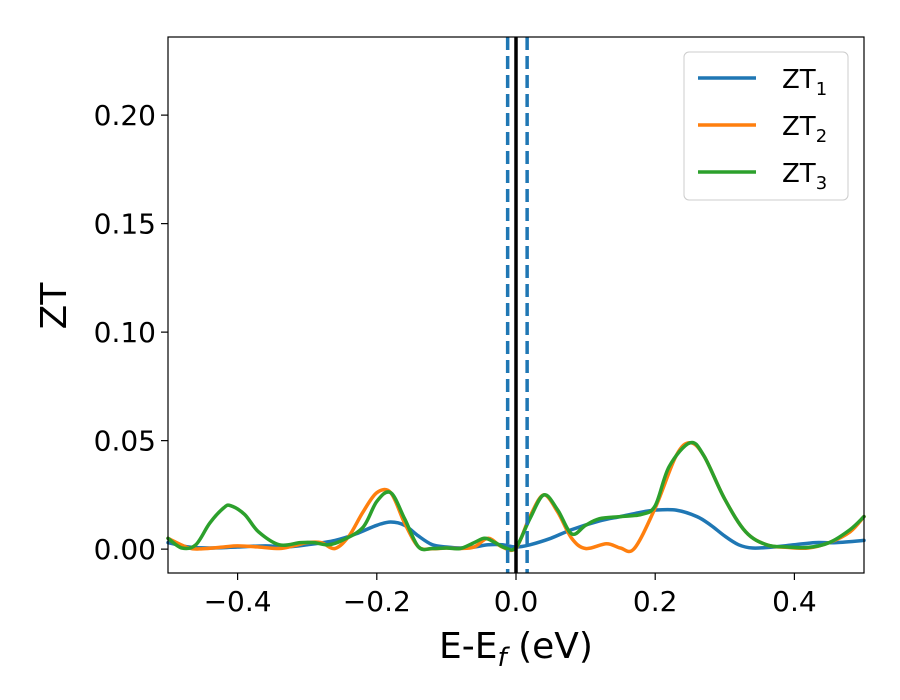  I want to click on y-axis-label: ZT, so click(54, 306).